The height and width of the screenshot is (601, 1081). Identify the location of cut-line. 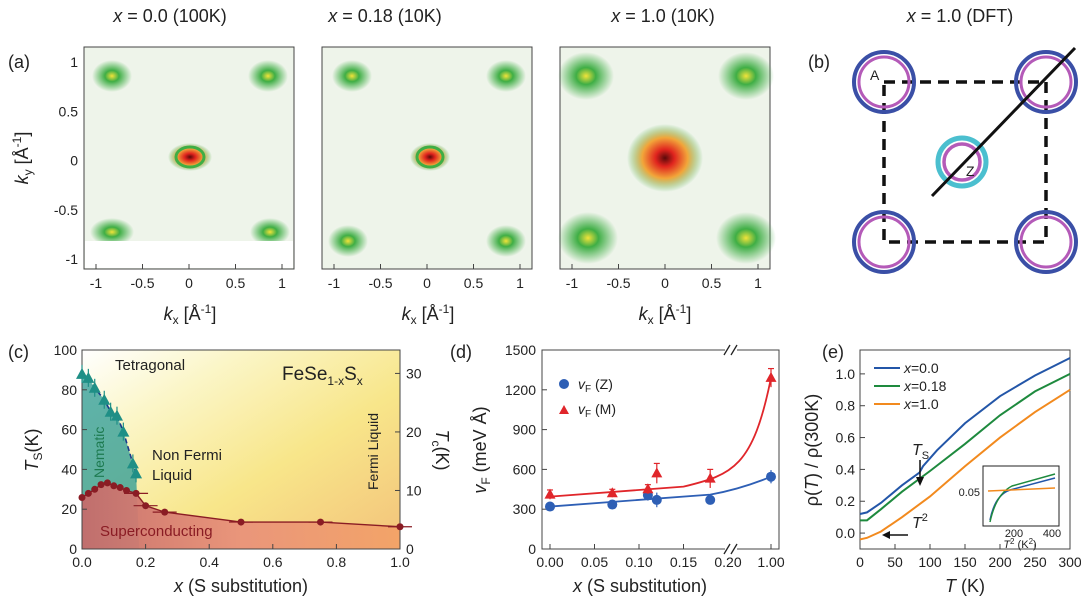
(1003, 122).